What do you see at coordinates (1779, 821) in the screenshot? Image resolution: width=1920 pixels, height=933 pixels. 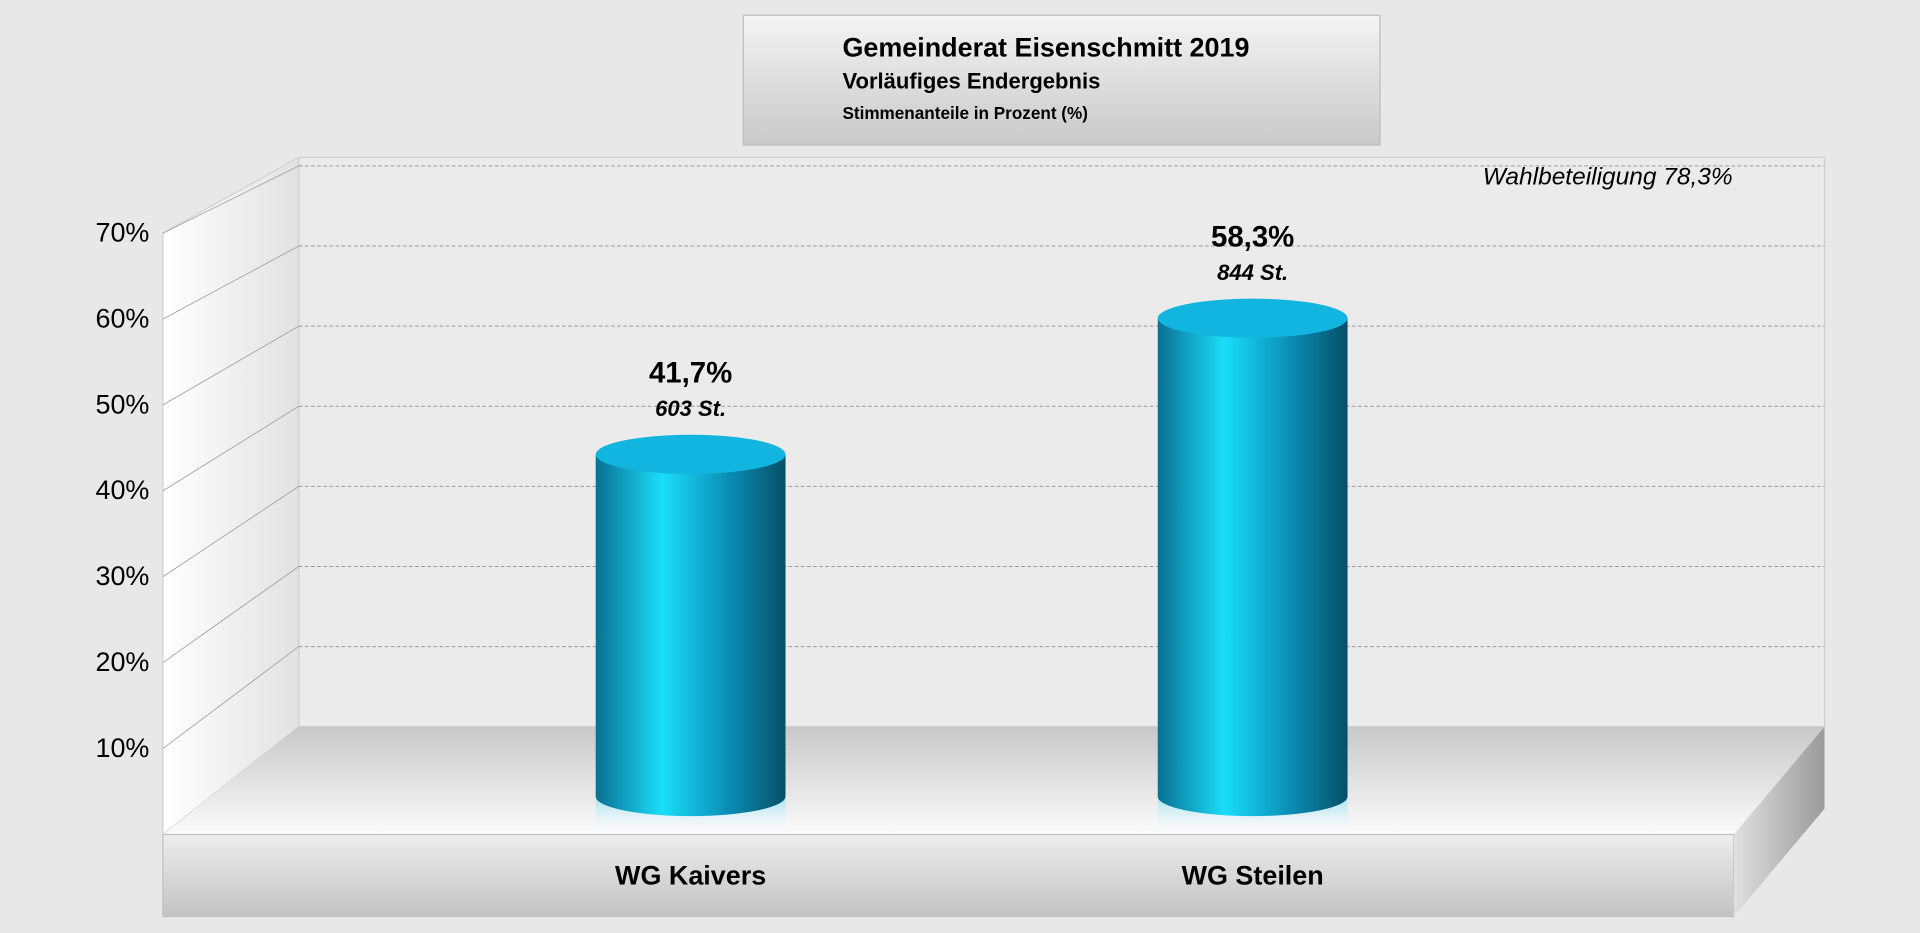 I see `base-side` at bounding box center [1779, 821].